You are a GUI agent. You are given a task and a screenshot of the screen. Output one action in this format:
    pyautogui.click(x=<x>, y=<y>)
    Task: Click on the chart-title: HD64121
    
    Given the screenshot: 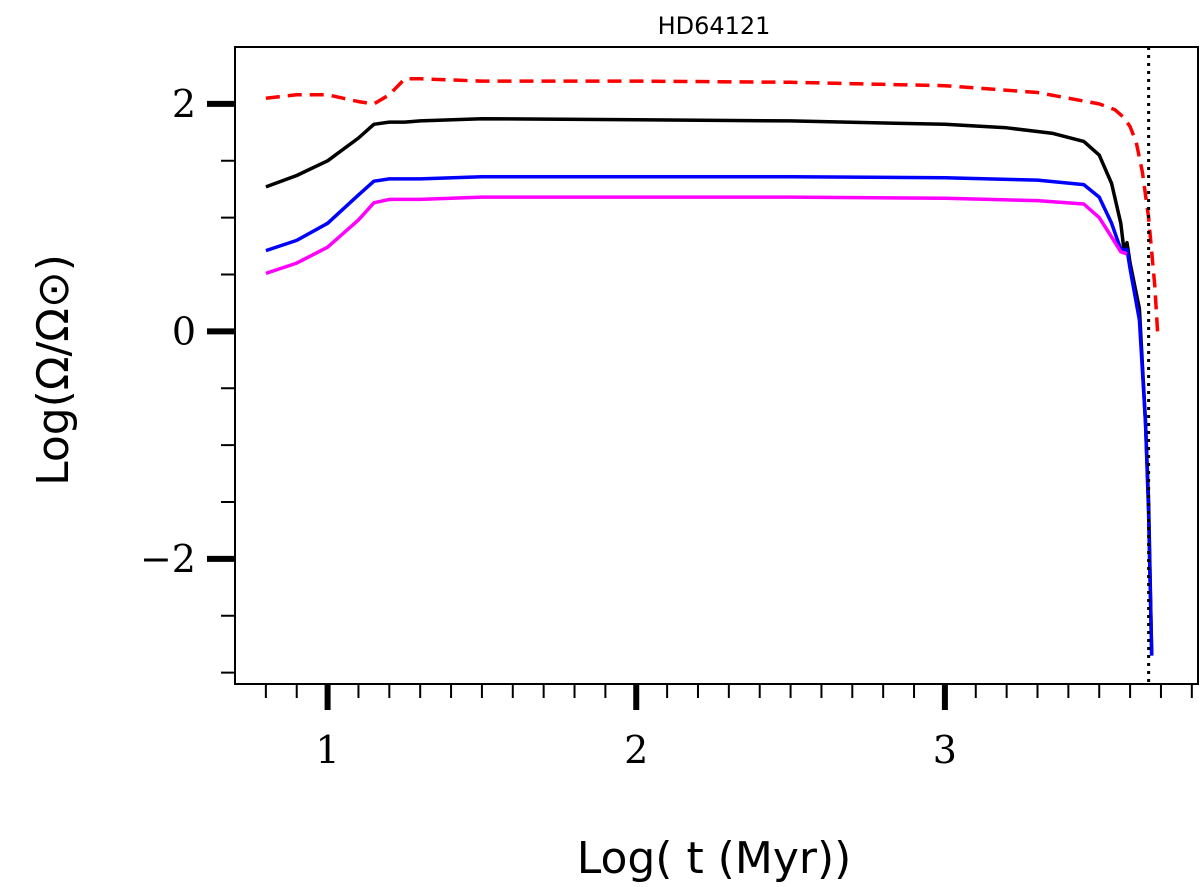 What is the action you would take?
    pyautogui.click(x=714, y=26)
    